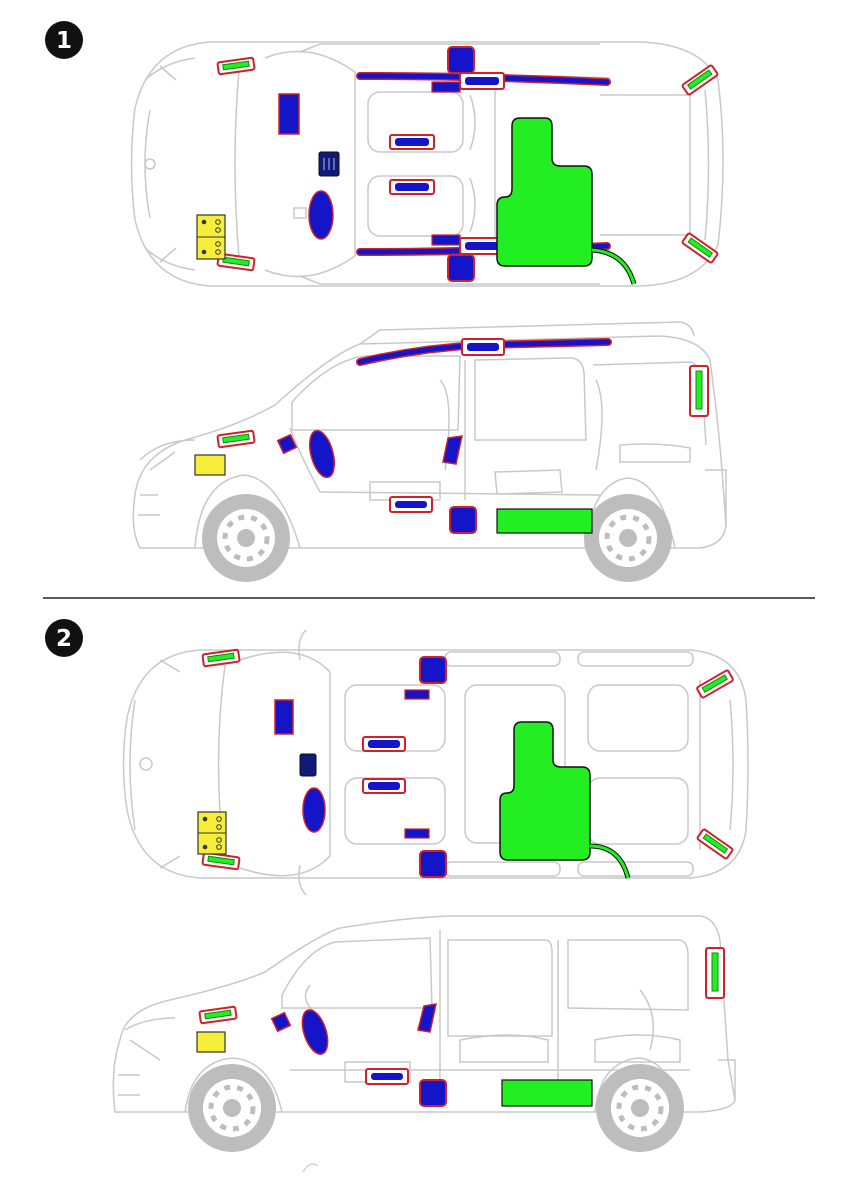  I want to click on crash-sensor-front-left-long, so click(221, 658).